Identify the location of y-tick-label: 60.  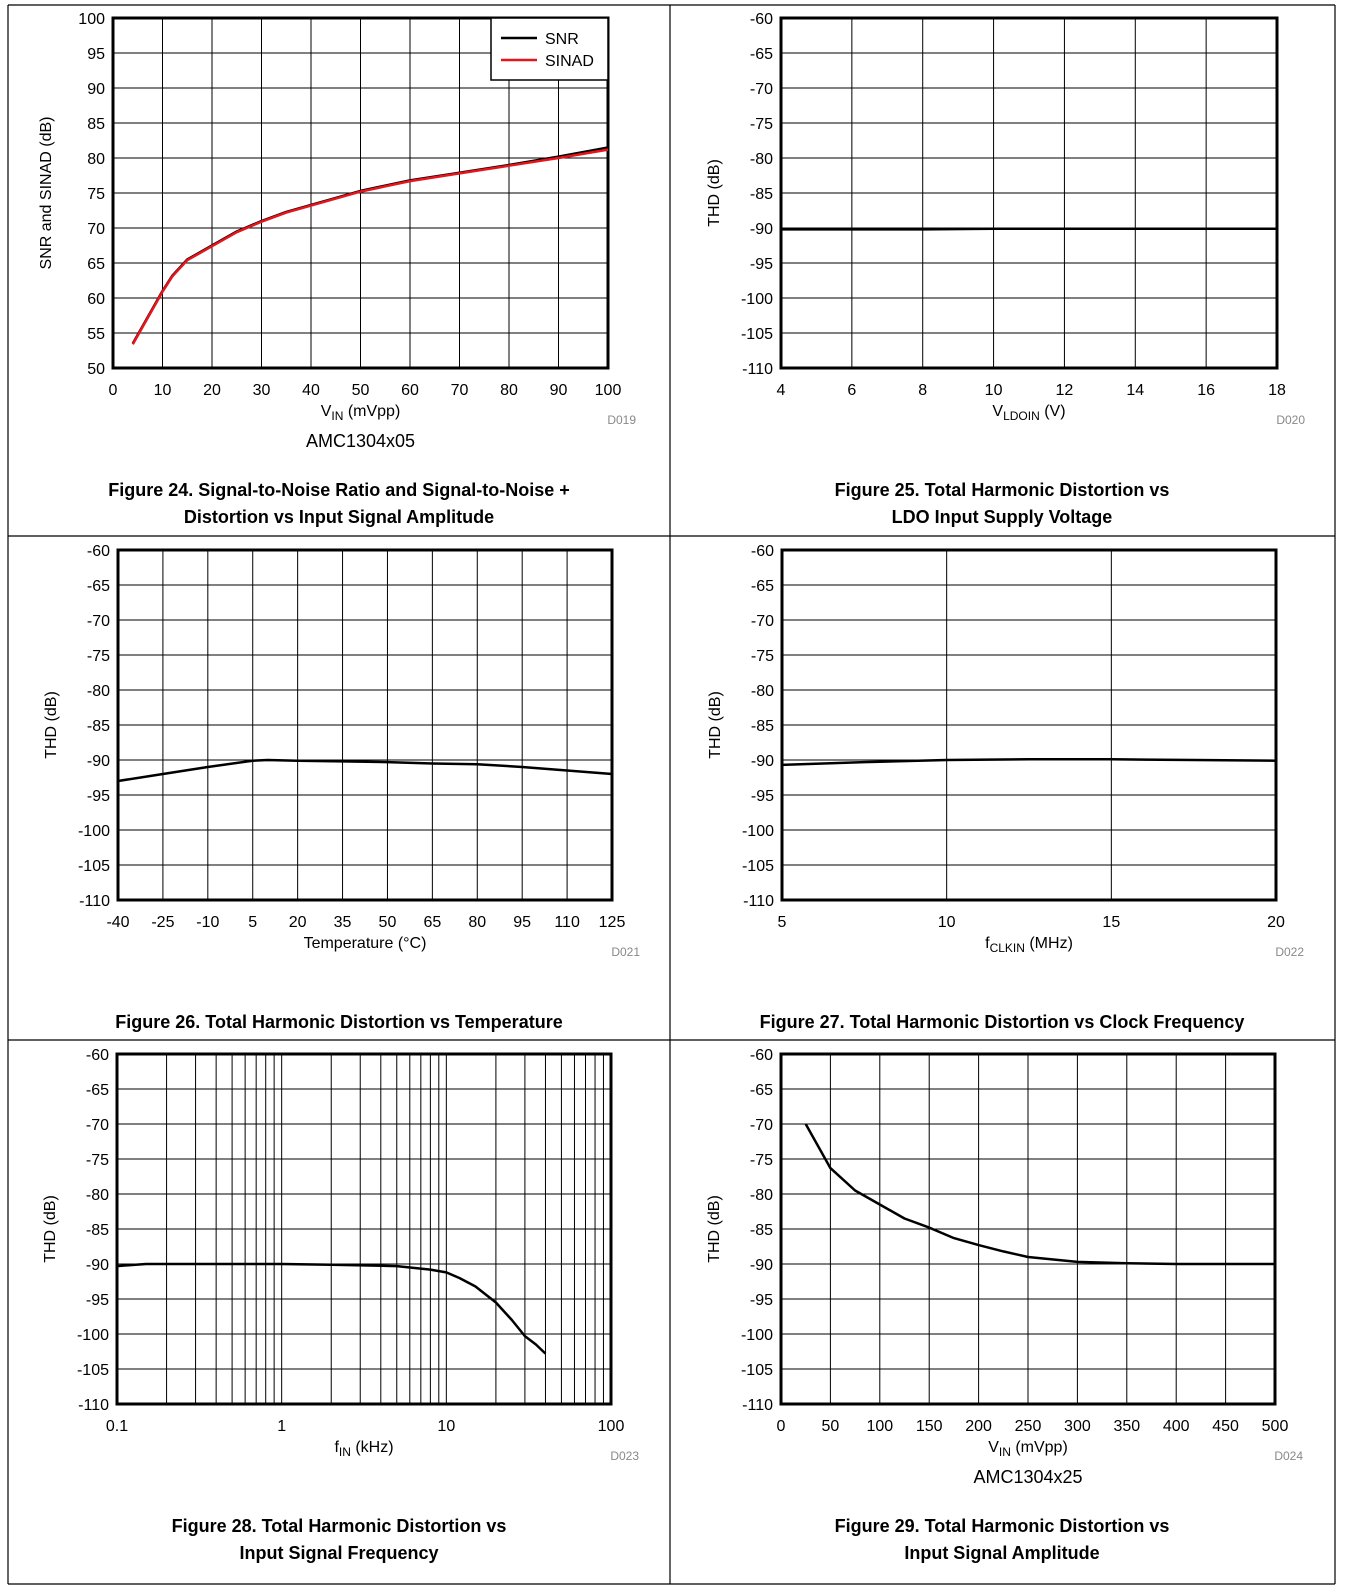
(96, 299).